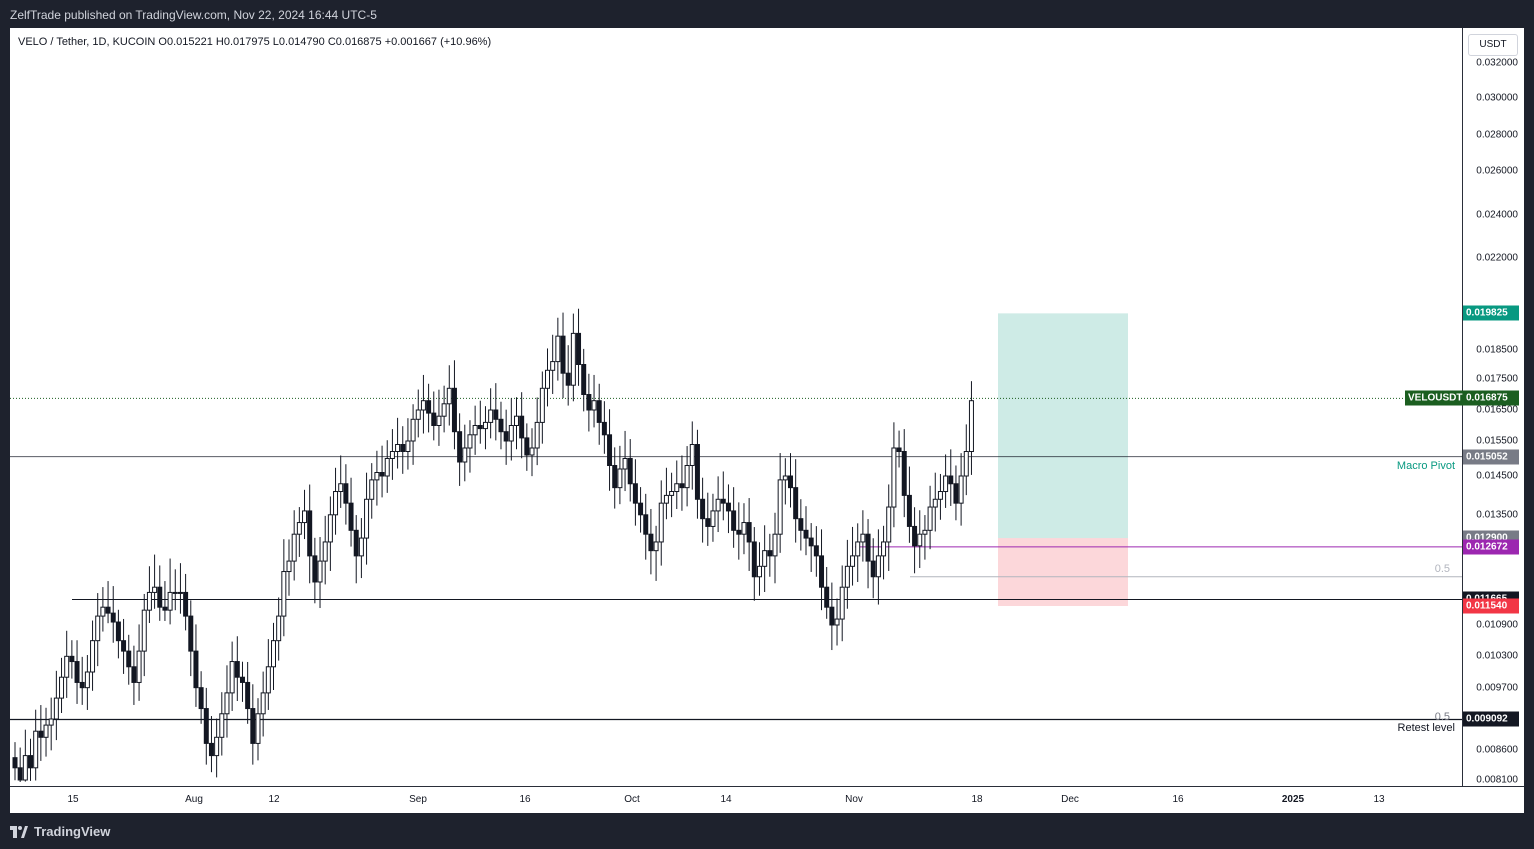 This screenshot has width=1534, height=849. What do you see at coordinates (1497, 350) in the screenshot?
I see `price-tick-label: 0.018500` at bounding box center [1497, 350].